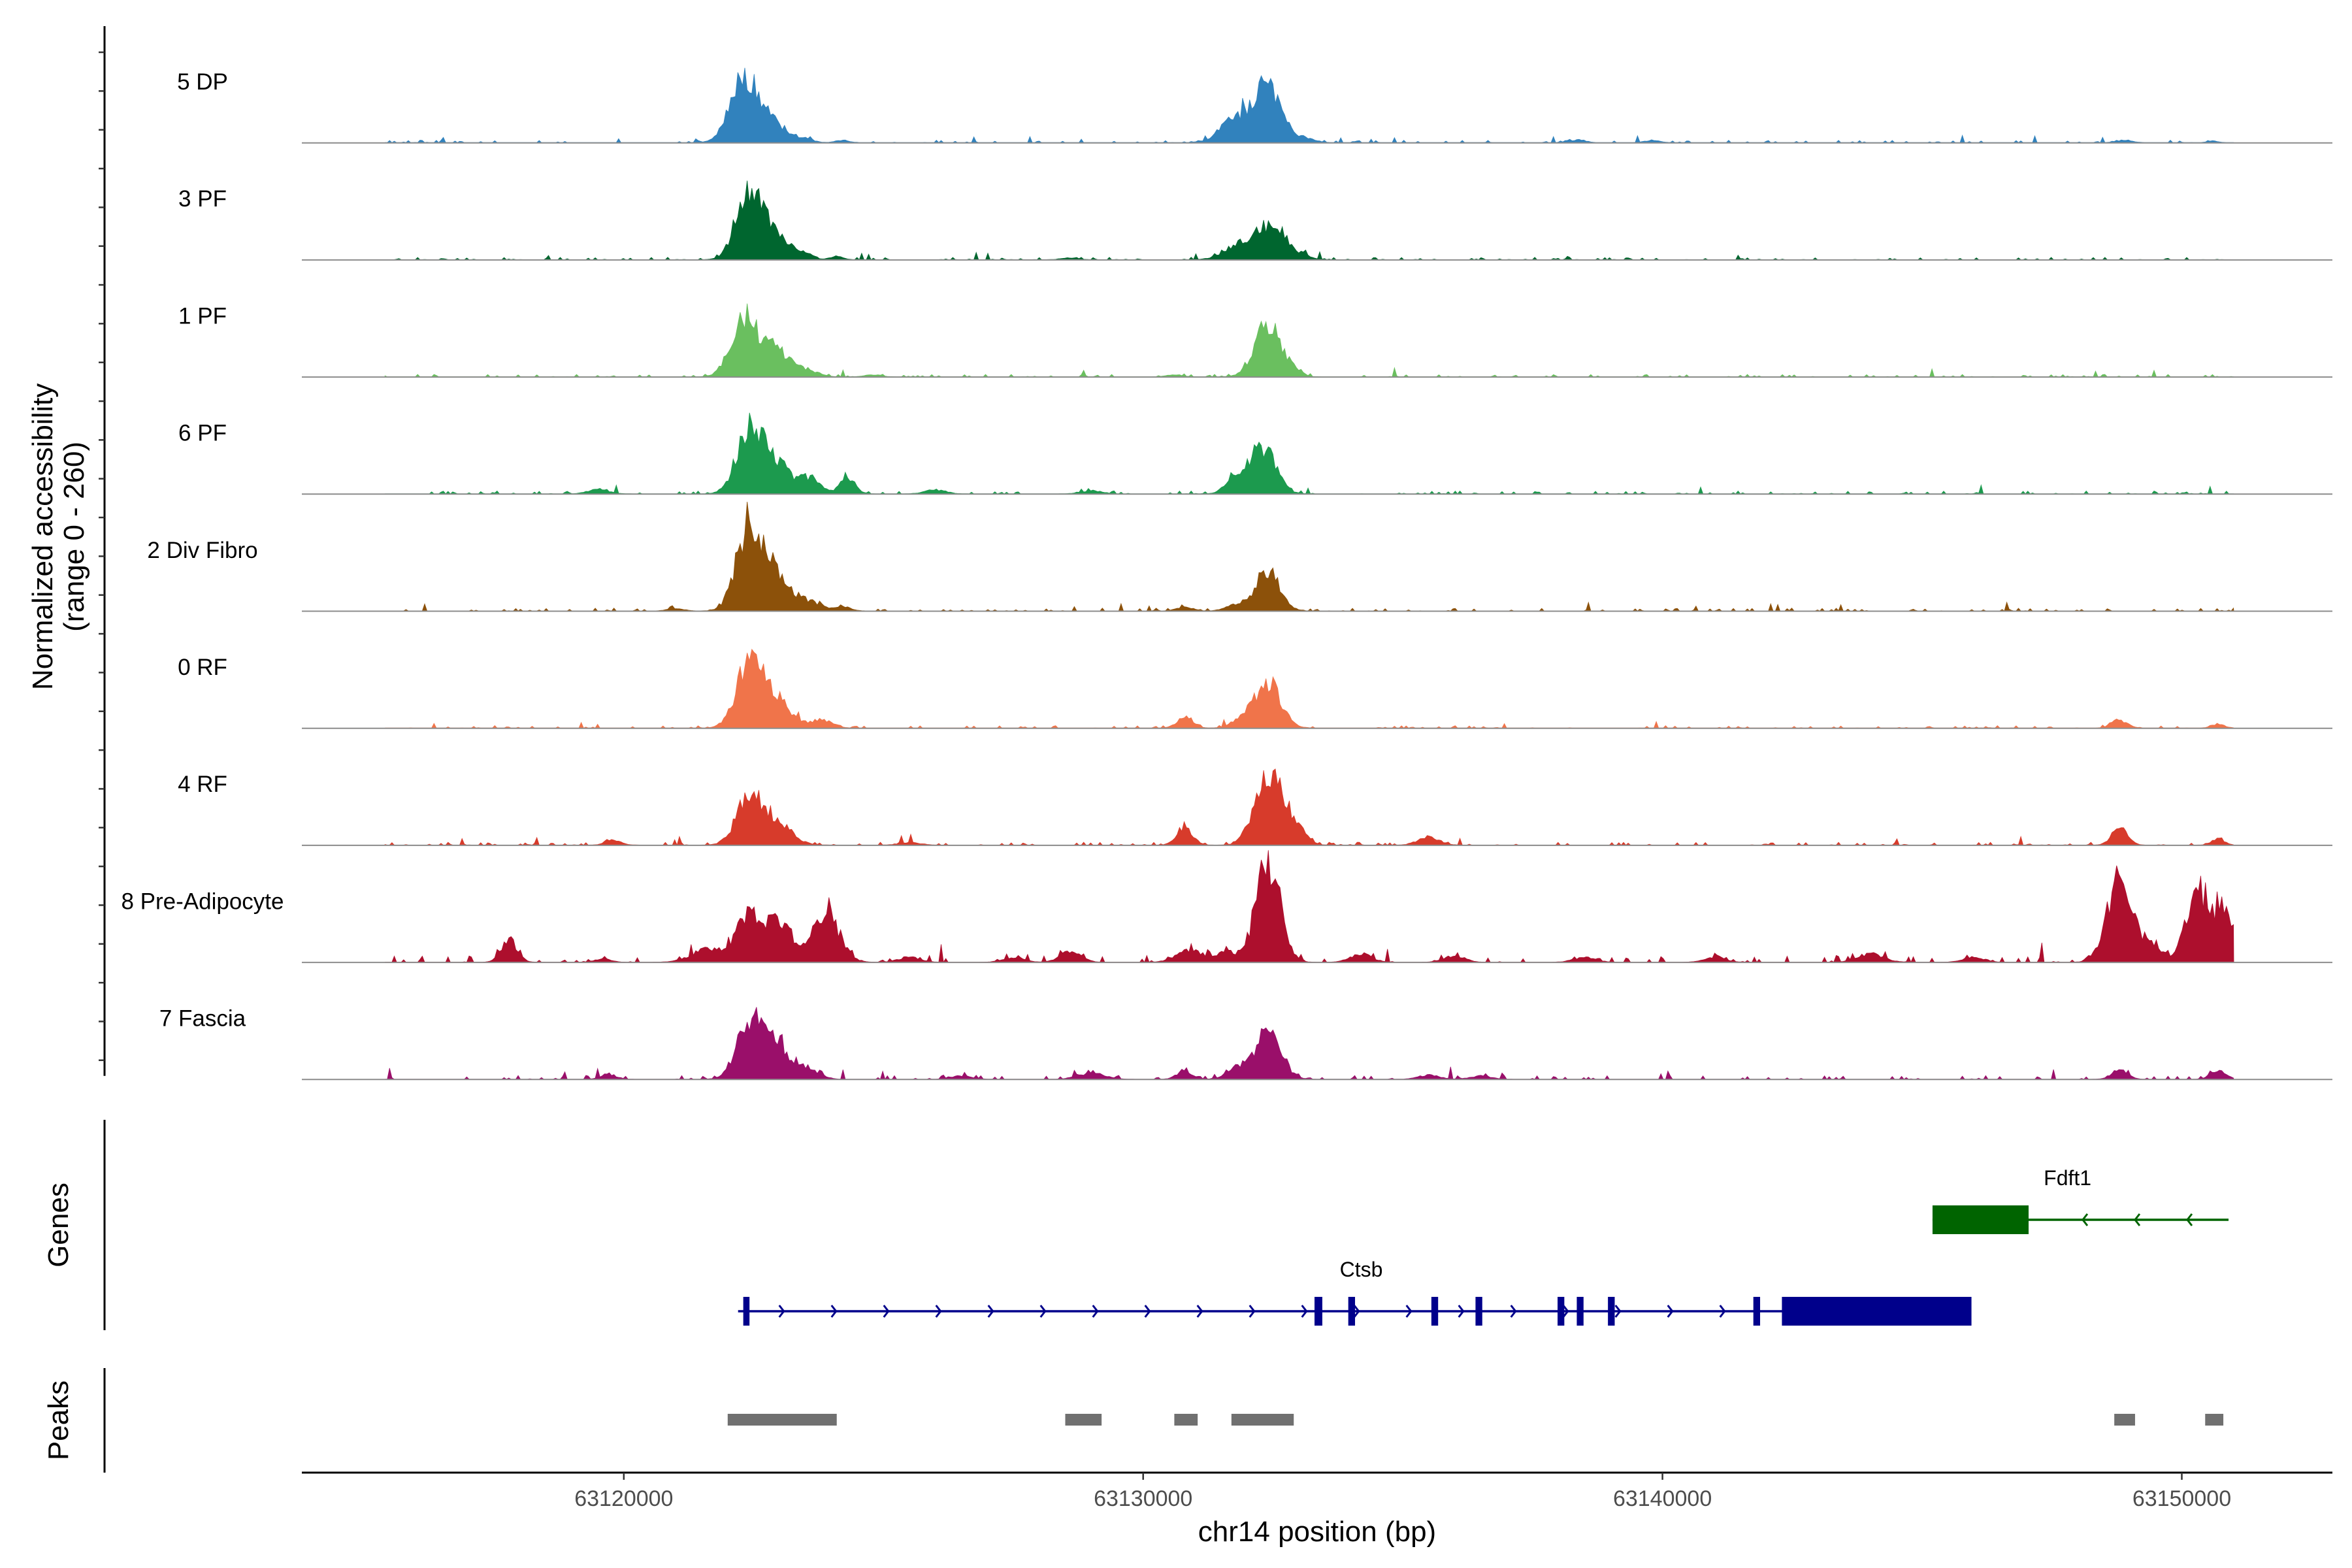 Image resolution: width=2352 pixels, height=1568 pixels. I want to click on track-label: 3 PF, so click(202, 199).